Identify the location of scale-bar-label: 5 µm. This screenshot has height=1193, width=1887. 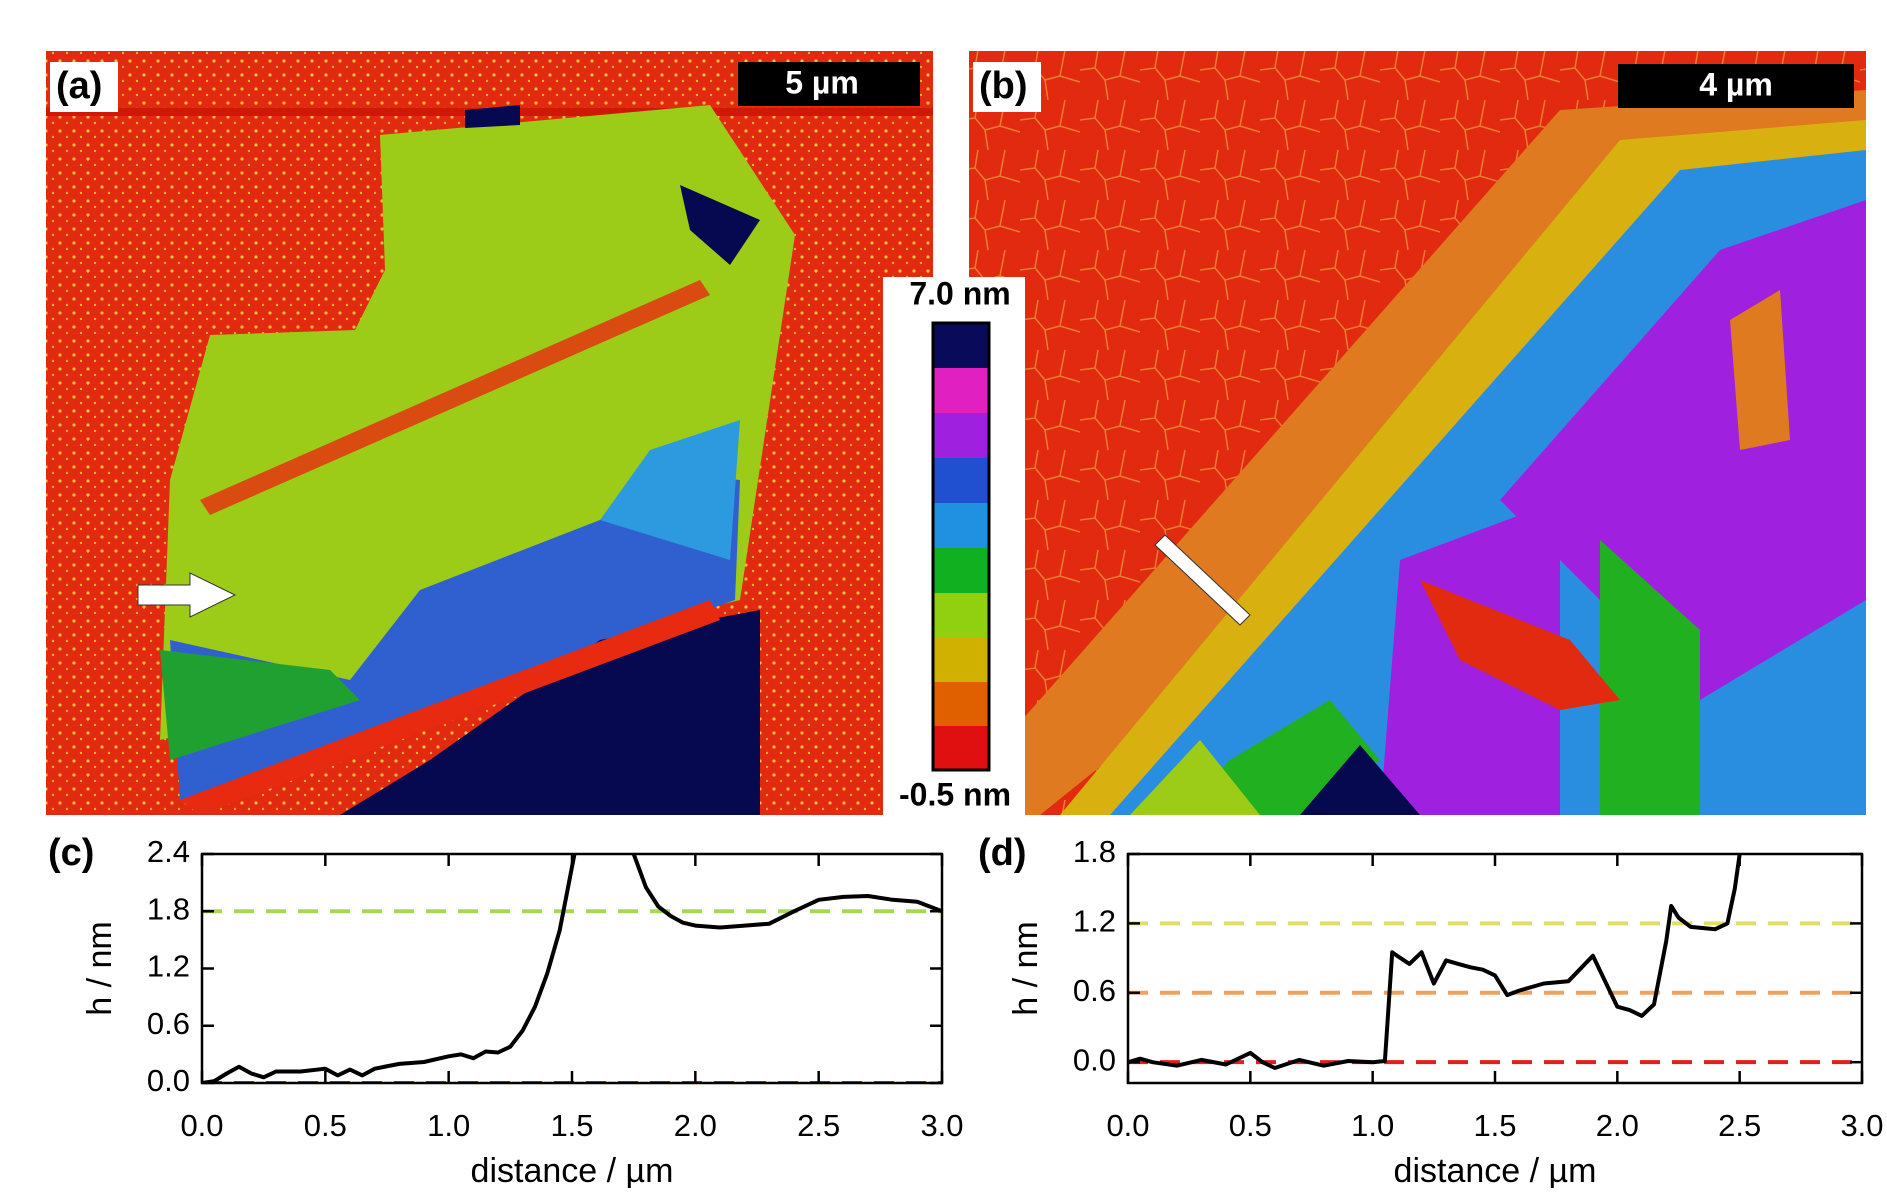
(822, 82).